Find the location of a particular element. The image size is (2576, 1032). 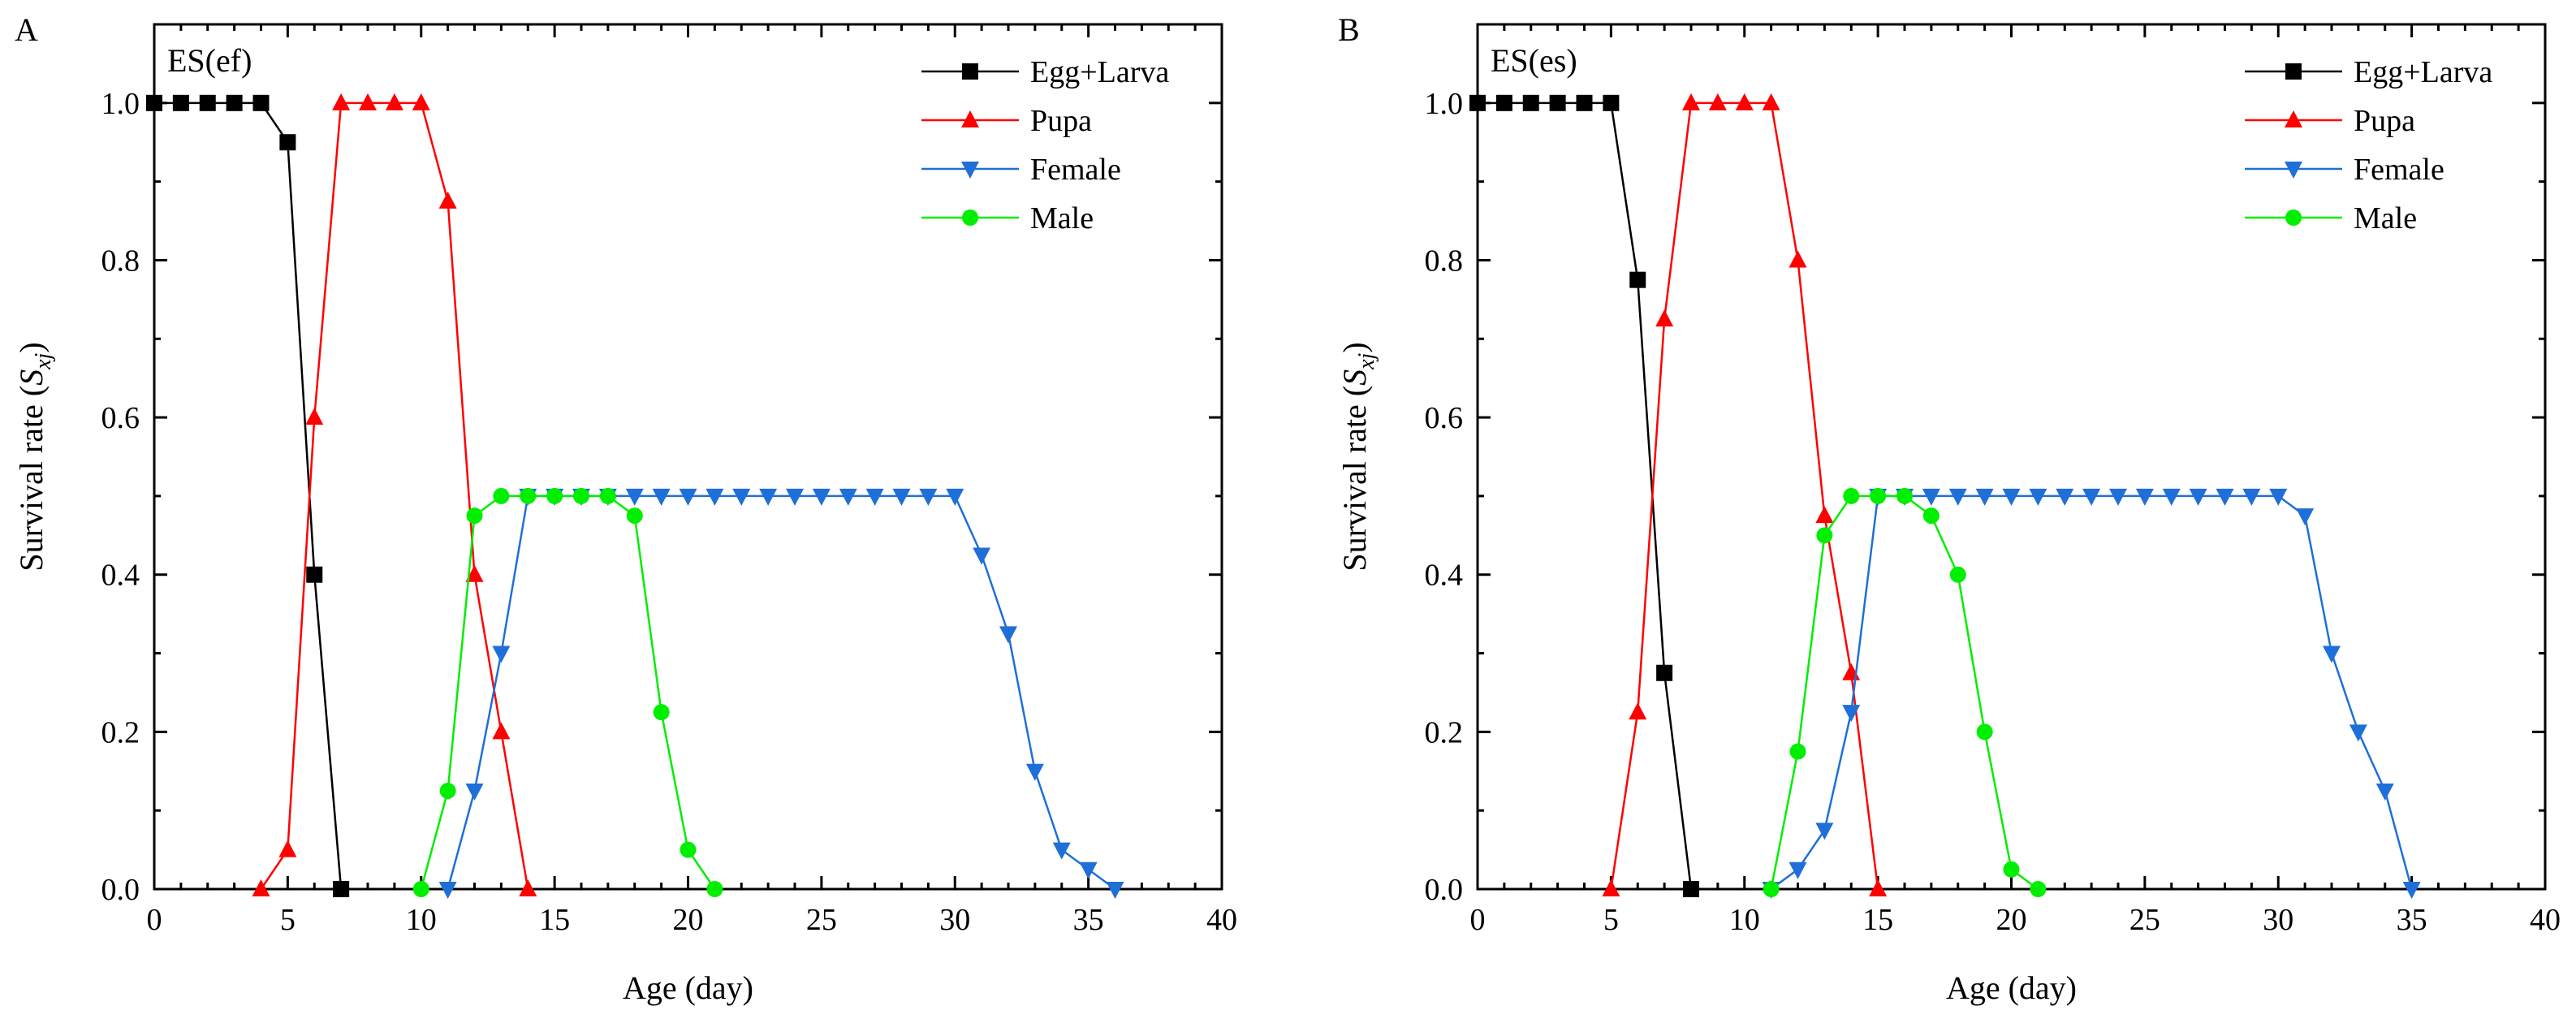

panel-letter: B is located at coordinates (1349, 29).